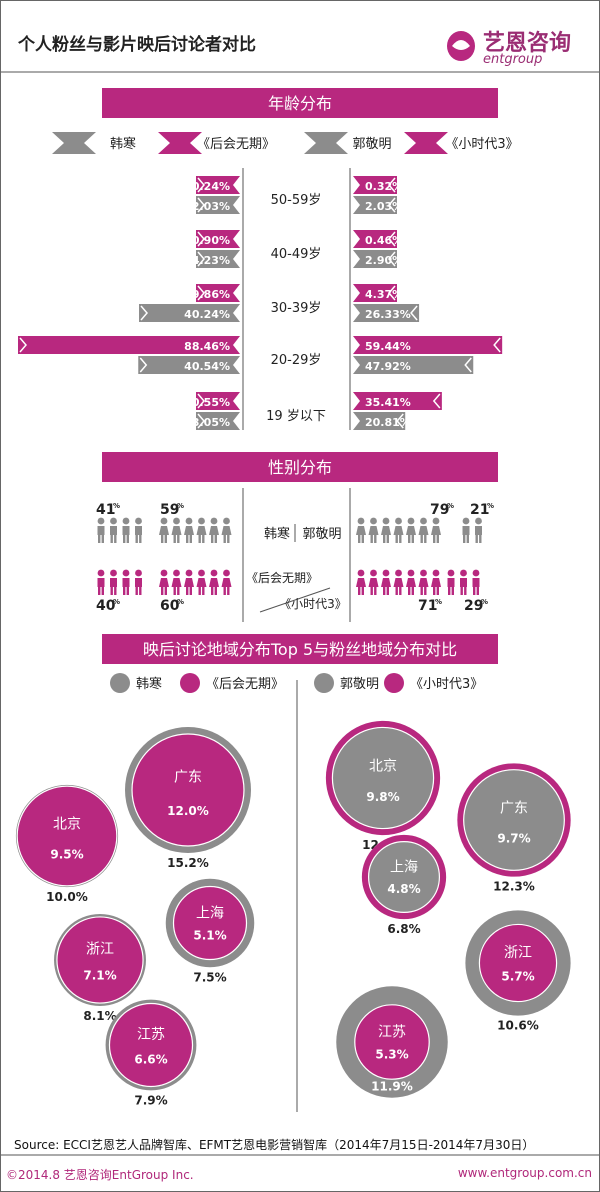 The height and width of the screenshot is (1192, 600). I want to click on fan-left-male-1-leg2, so click(115, 539).